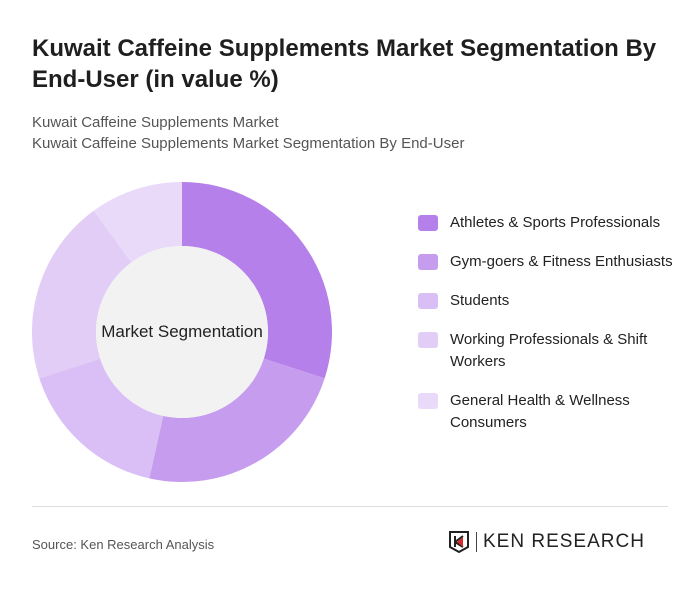 Image resolution: width=700 pixels, height=591 pixels. I want to click on legend-item-athletes: Athletes & Sports Professionals, so click(548, 223).